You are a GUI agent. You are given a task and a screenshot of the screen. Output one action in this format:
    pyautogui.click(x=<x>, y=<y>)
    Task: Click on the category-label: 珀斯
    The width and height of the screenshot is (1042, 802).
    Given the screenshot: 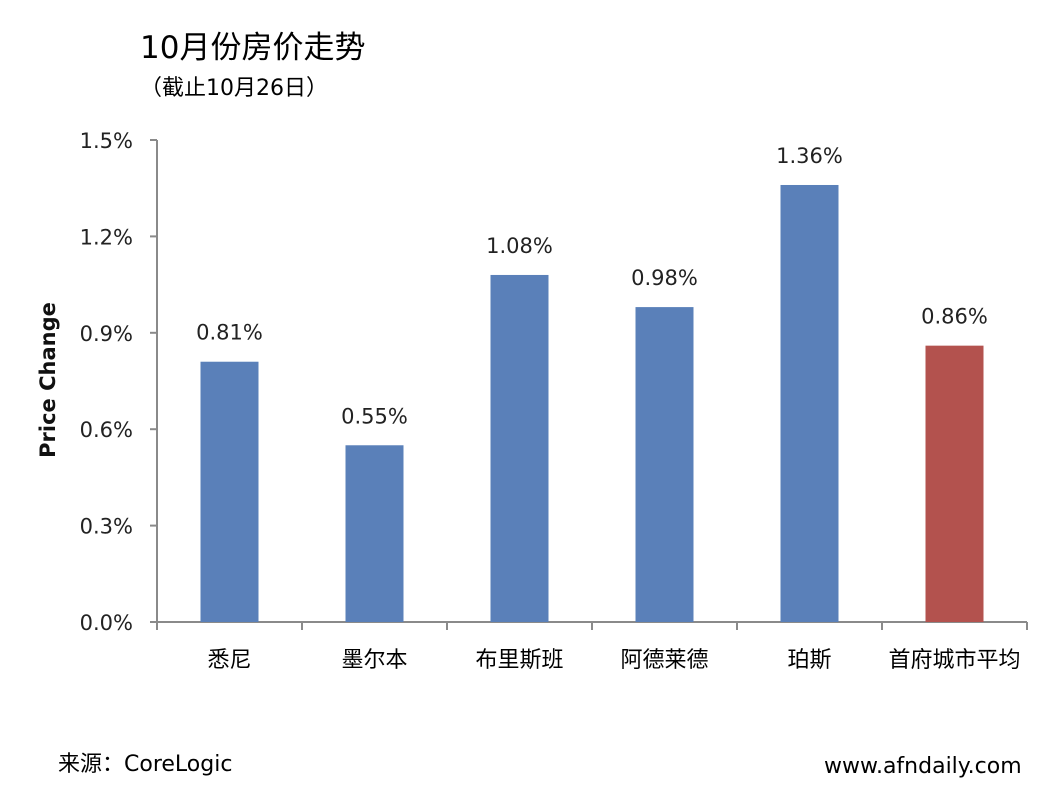 What is the action you would take?
    pyautogui.click(x=809, y=660)
    